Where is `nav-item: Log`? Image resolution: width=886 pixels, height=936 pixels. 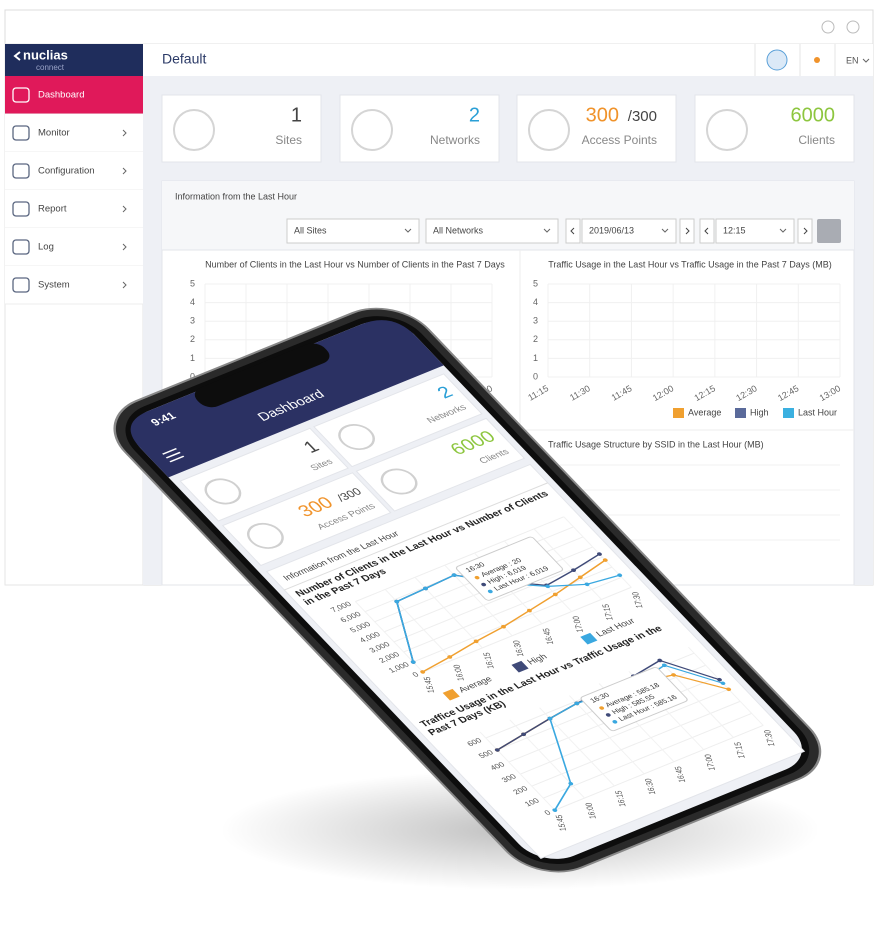
nav-item: Log is located at coordinates (74, 247).